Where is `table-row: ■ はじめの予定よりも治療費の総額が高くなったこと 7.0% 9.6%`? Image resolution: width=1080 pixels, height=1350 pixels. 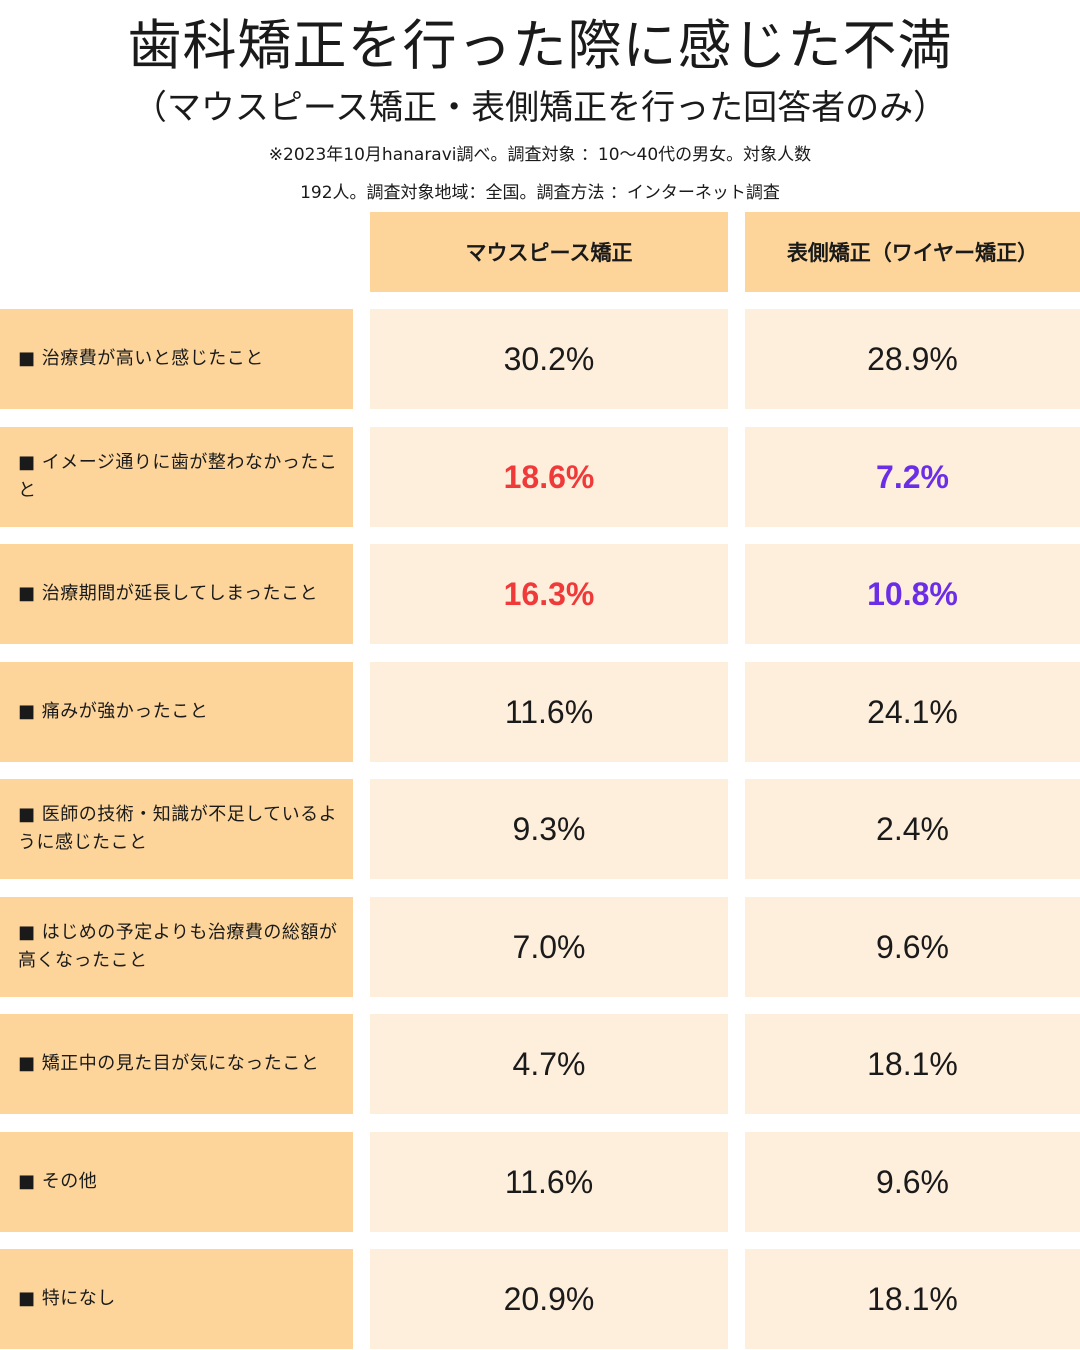 table-row: ■ はじめの予定よりも治療費の総額が高くなったこと 7.0% 9.6% is located at coordinates (540, 947).